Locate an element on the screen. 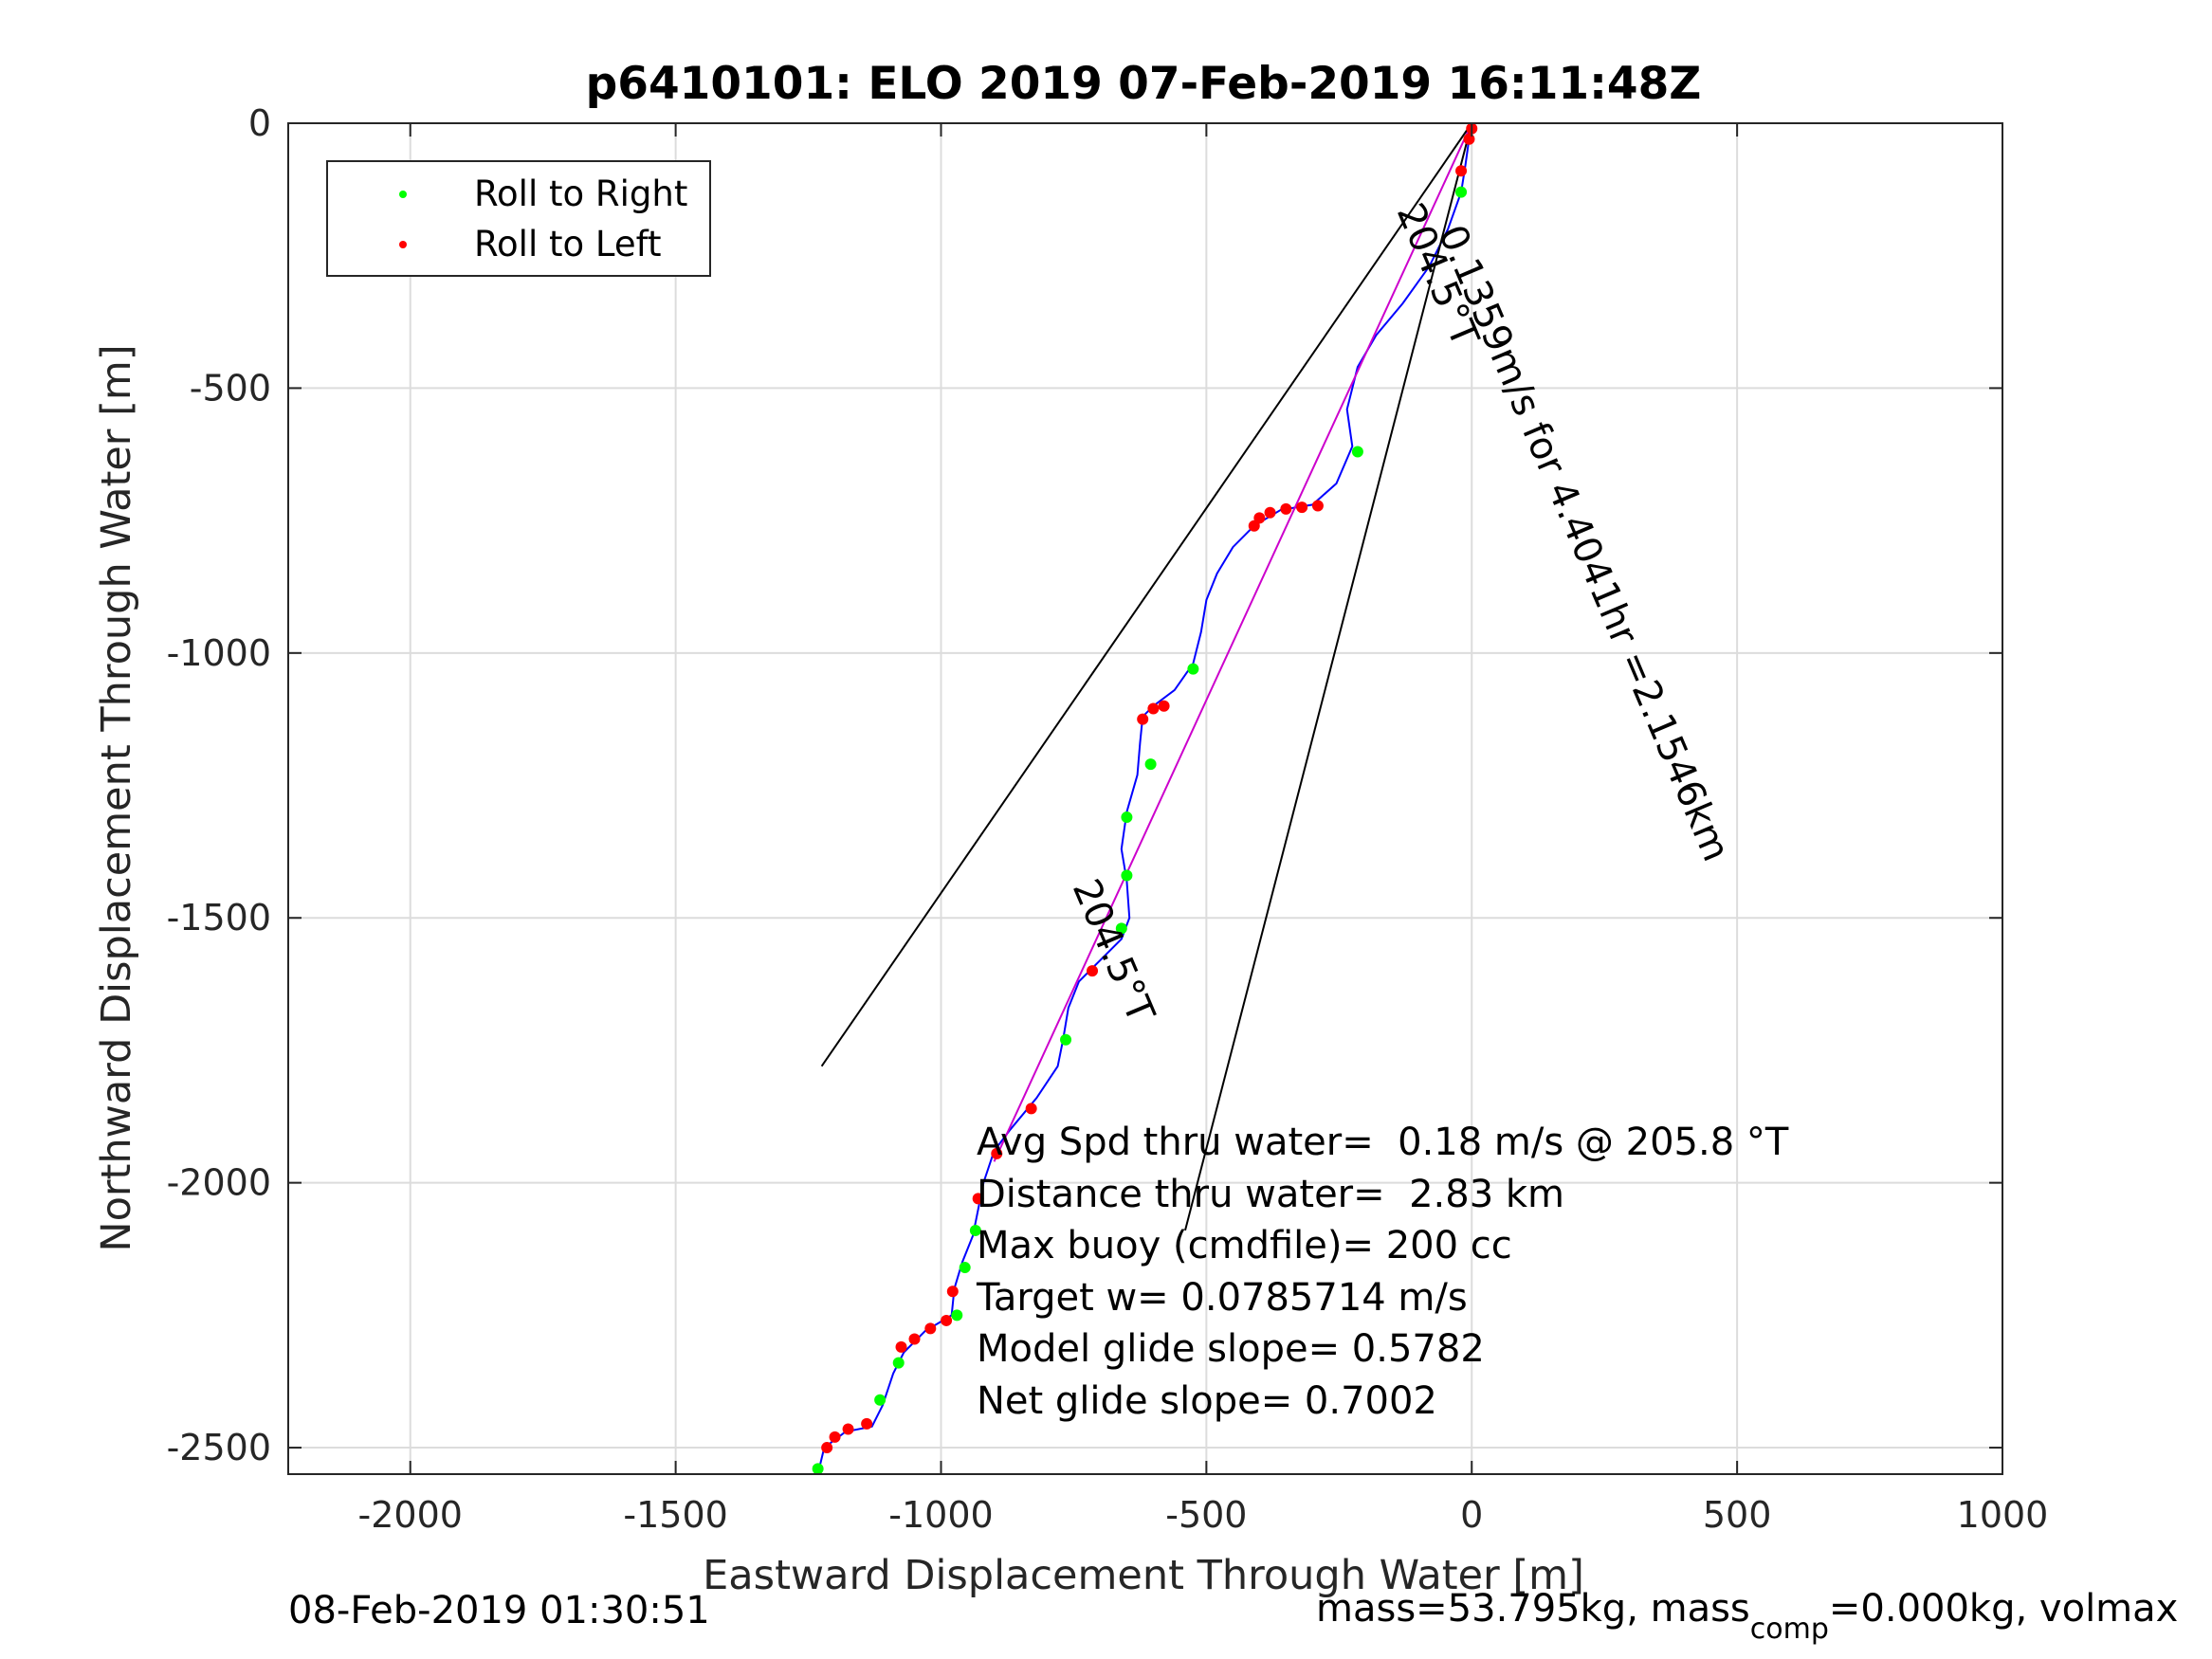  x-tick-label: 500 is located at coordinates (1737, 1515).